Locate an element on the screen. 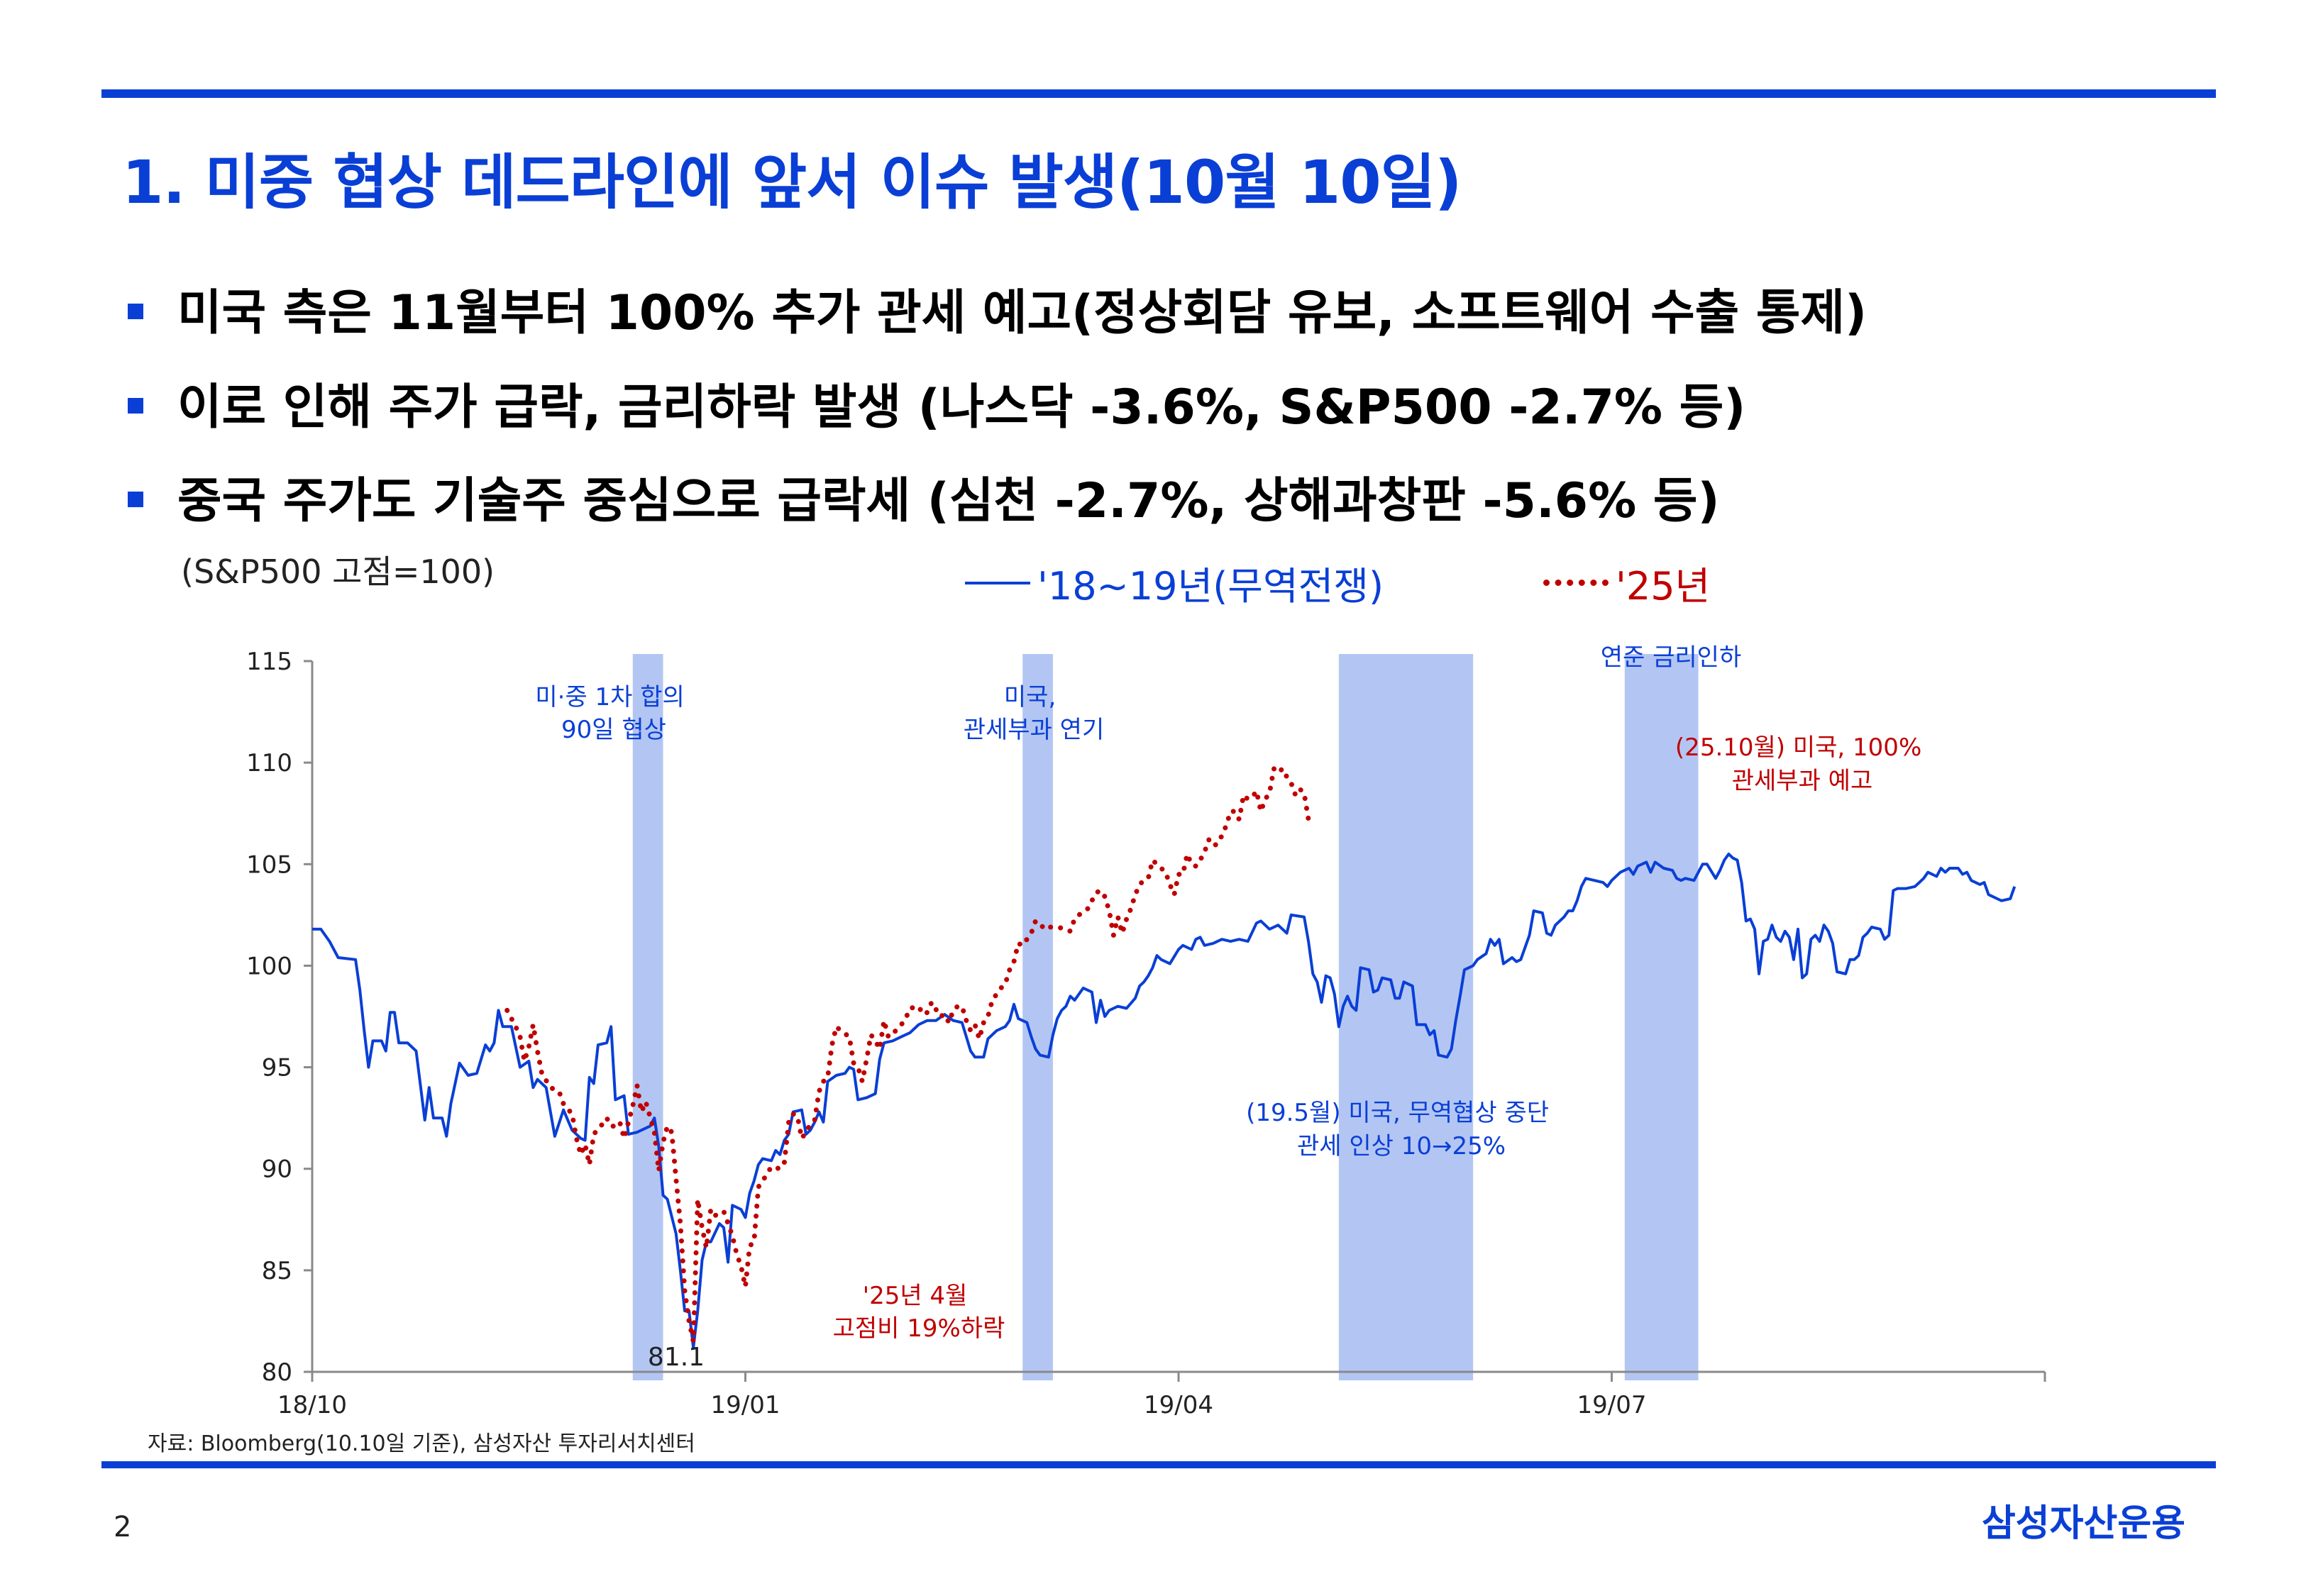 This screenshot has width=2306, height=1596. annotation-fed-cut-line1: 연준 금리인하 is located at coordinates (1671, 658).